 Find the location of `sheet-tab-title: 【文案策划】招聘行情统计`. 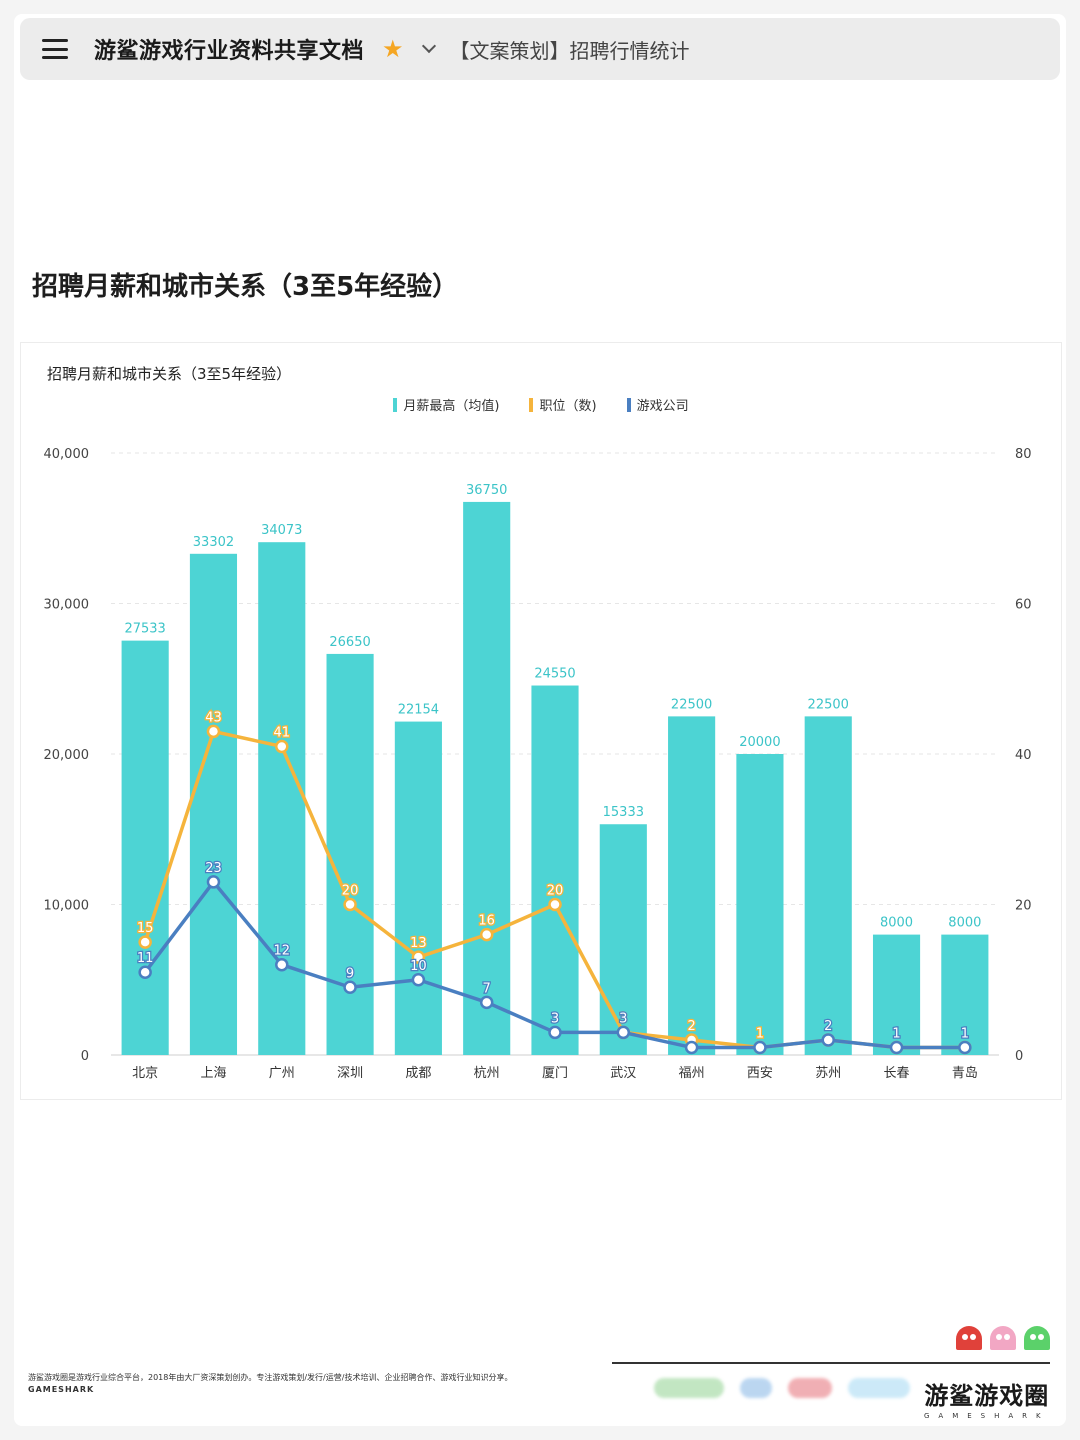

sheet-tab-title: 【文案策划】招聘行情统计 is located at coordinates (569, 50).